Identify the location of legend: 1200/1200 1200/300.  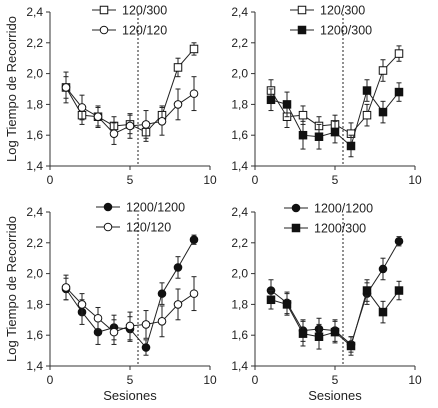
(328, 219).